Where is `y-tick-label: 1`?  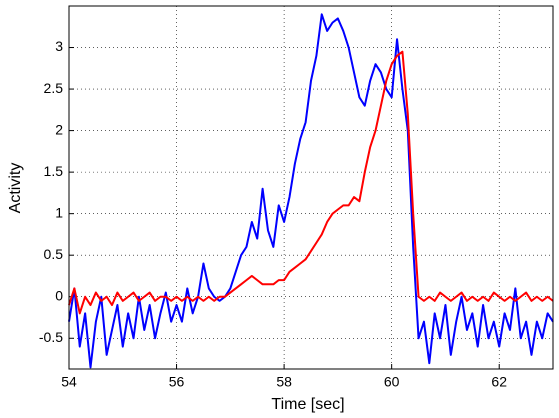 y-tick-label: 1 is located at coordinates (59, 212).